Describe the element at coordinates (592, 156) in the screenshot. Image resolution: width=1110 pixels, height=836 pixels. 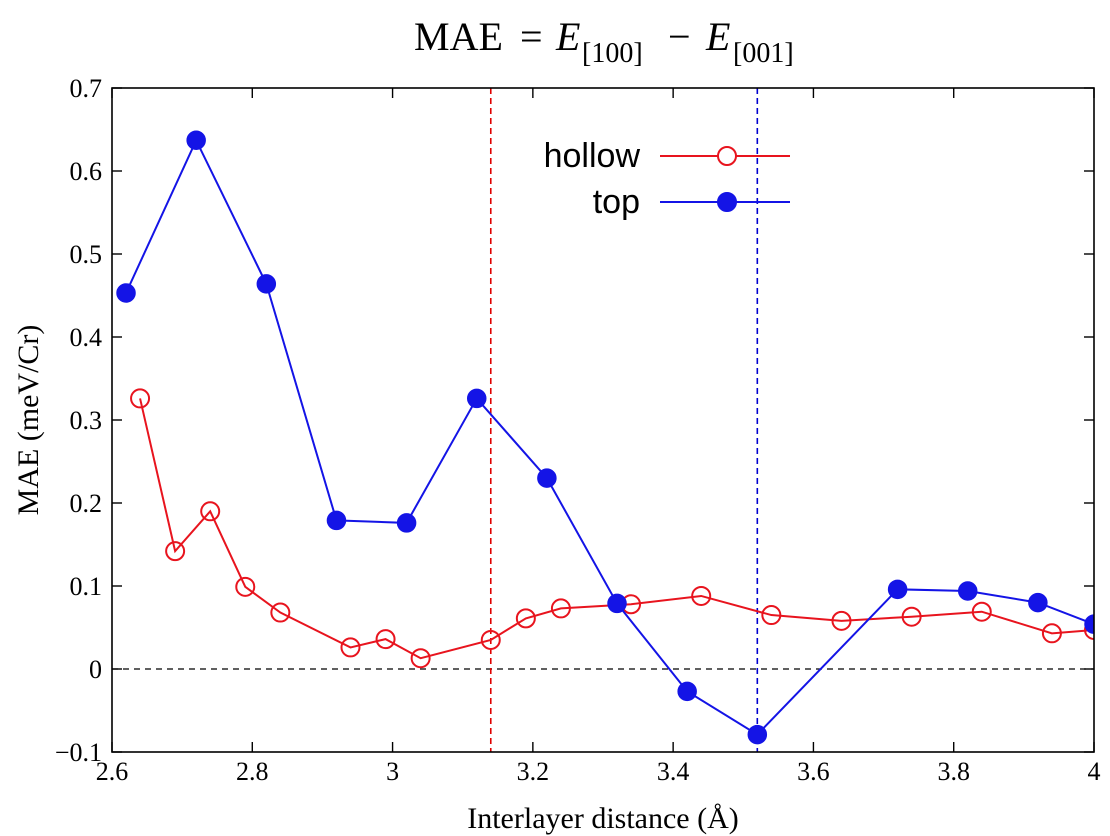
I see `legend-label-hollow: hollow` at that location.